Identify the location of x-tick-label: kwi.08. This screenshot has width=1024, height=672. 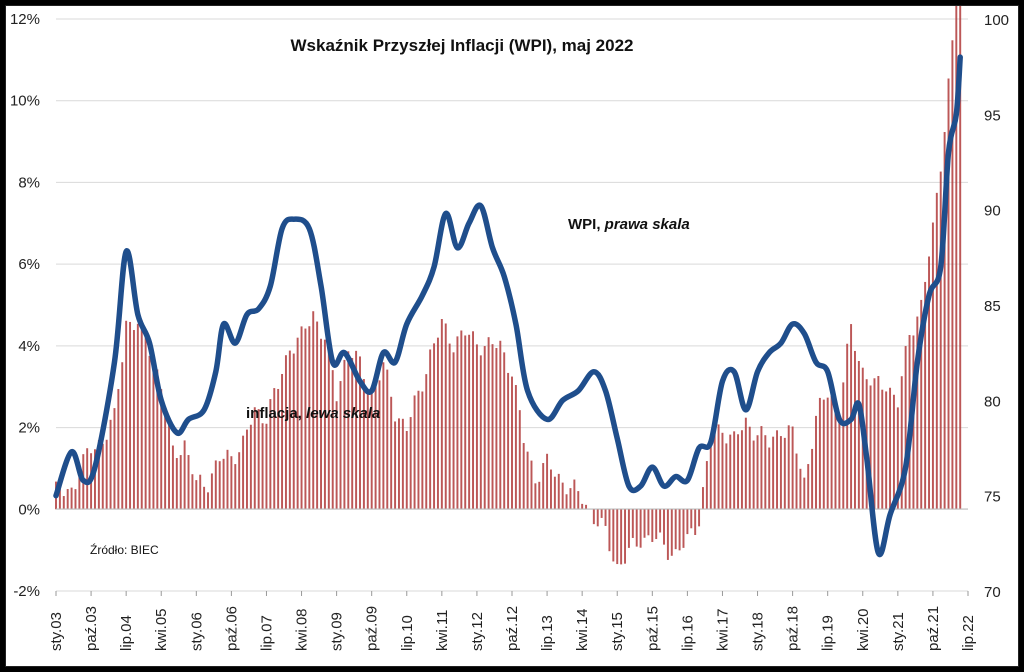
(302, 629).